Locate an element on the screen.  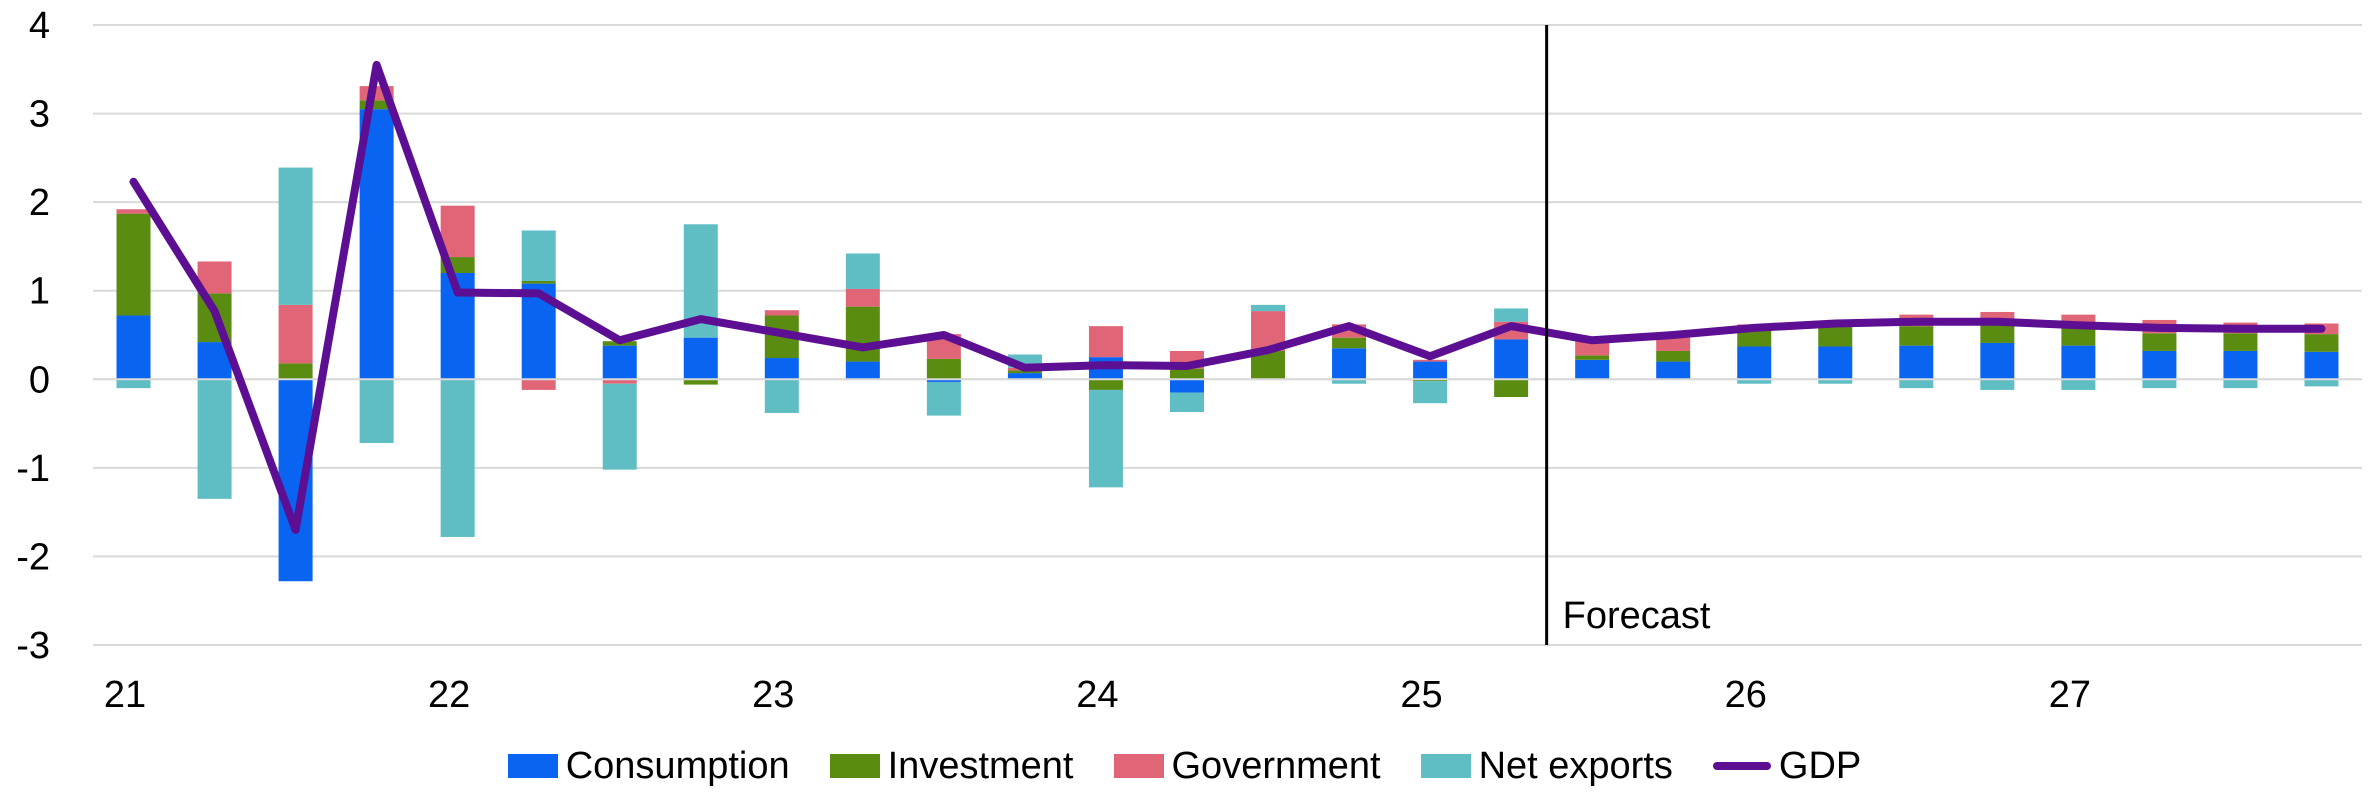
y-tick-label: -1 is located at coordinates (33, 469).